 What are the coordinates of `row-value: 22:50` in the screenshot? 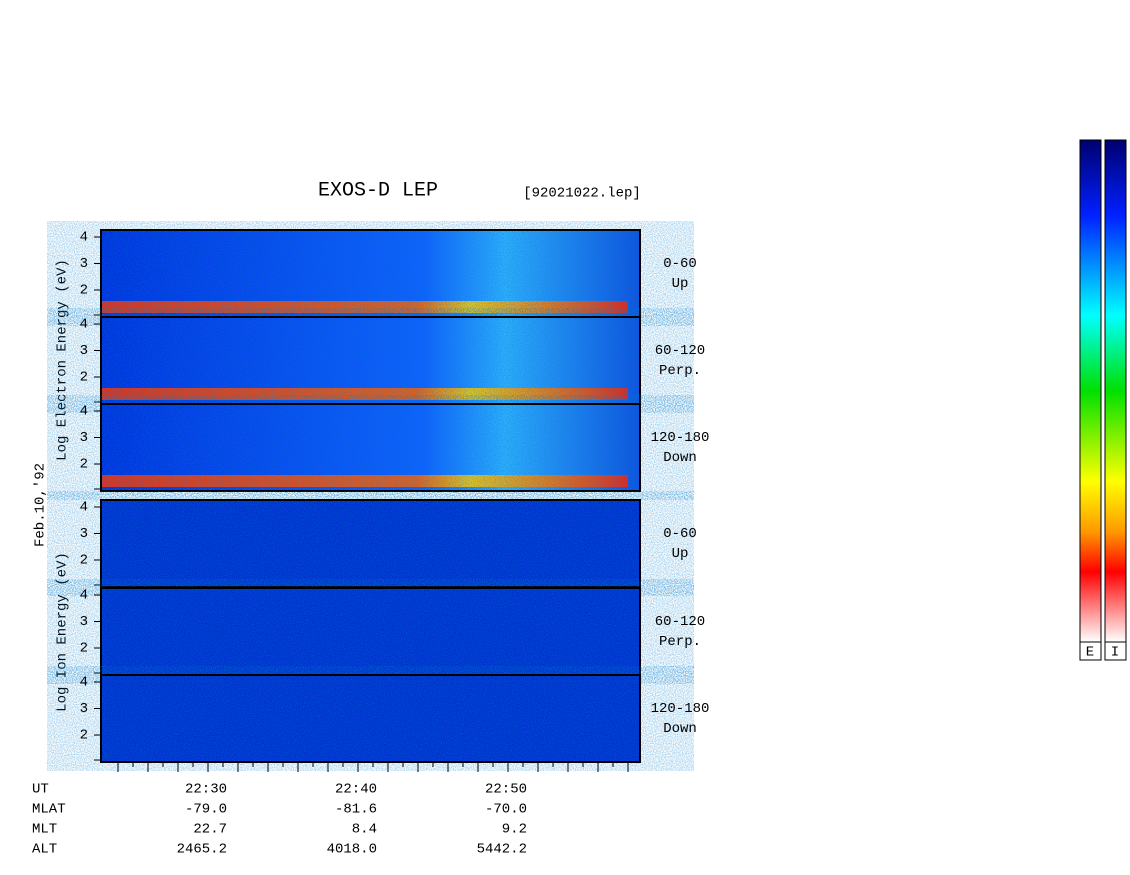 It's located at (506, 790).